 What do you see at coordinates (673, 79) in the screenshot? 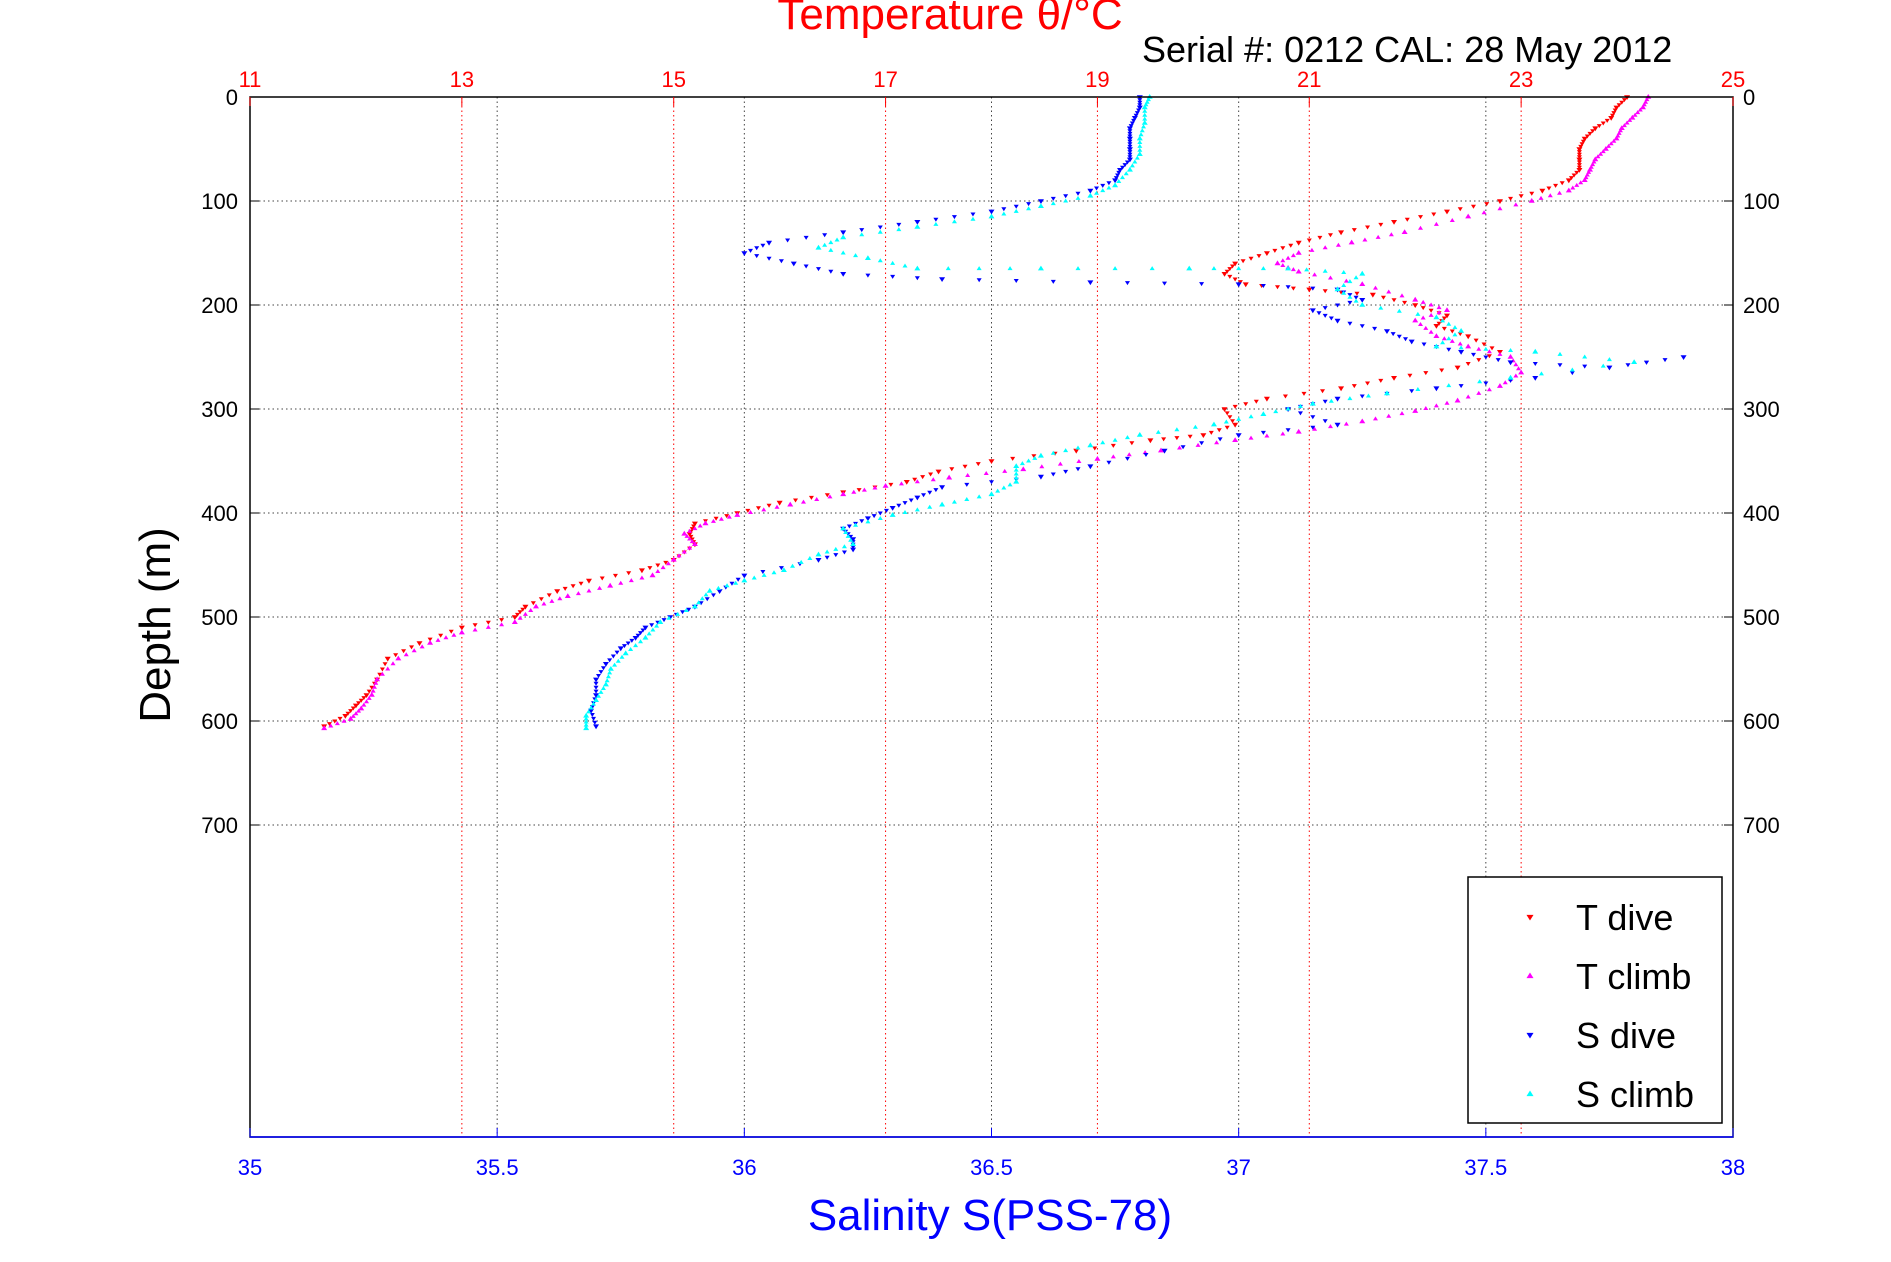
I see `temperature-tick-label: 15` at bounding box center [673, 79].